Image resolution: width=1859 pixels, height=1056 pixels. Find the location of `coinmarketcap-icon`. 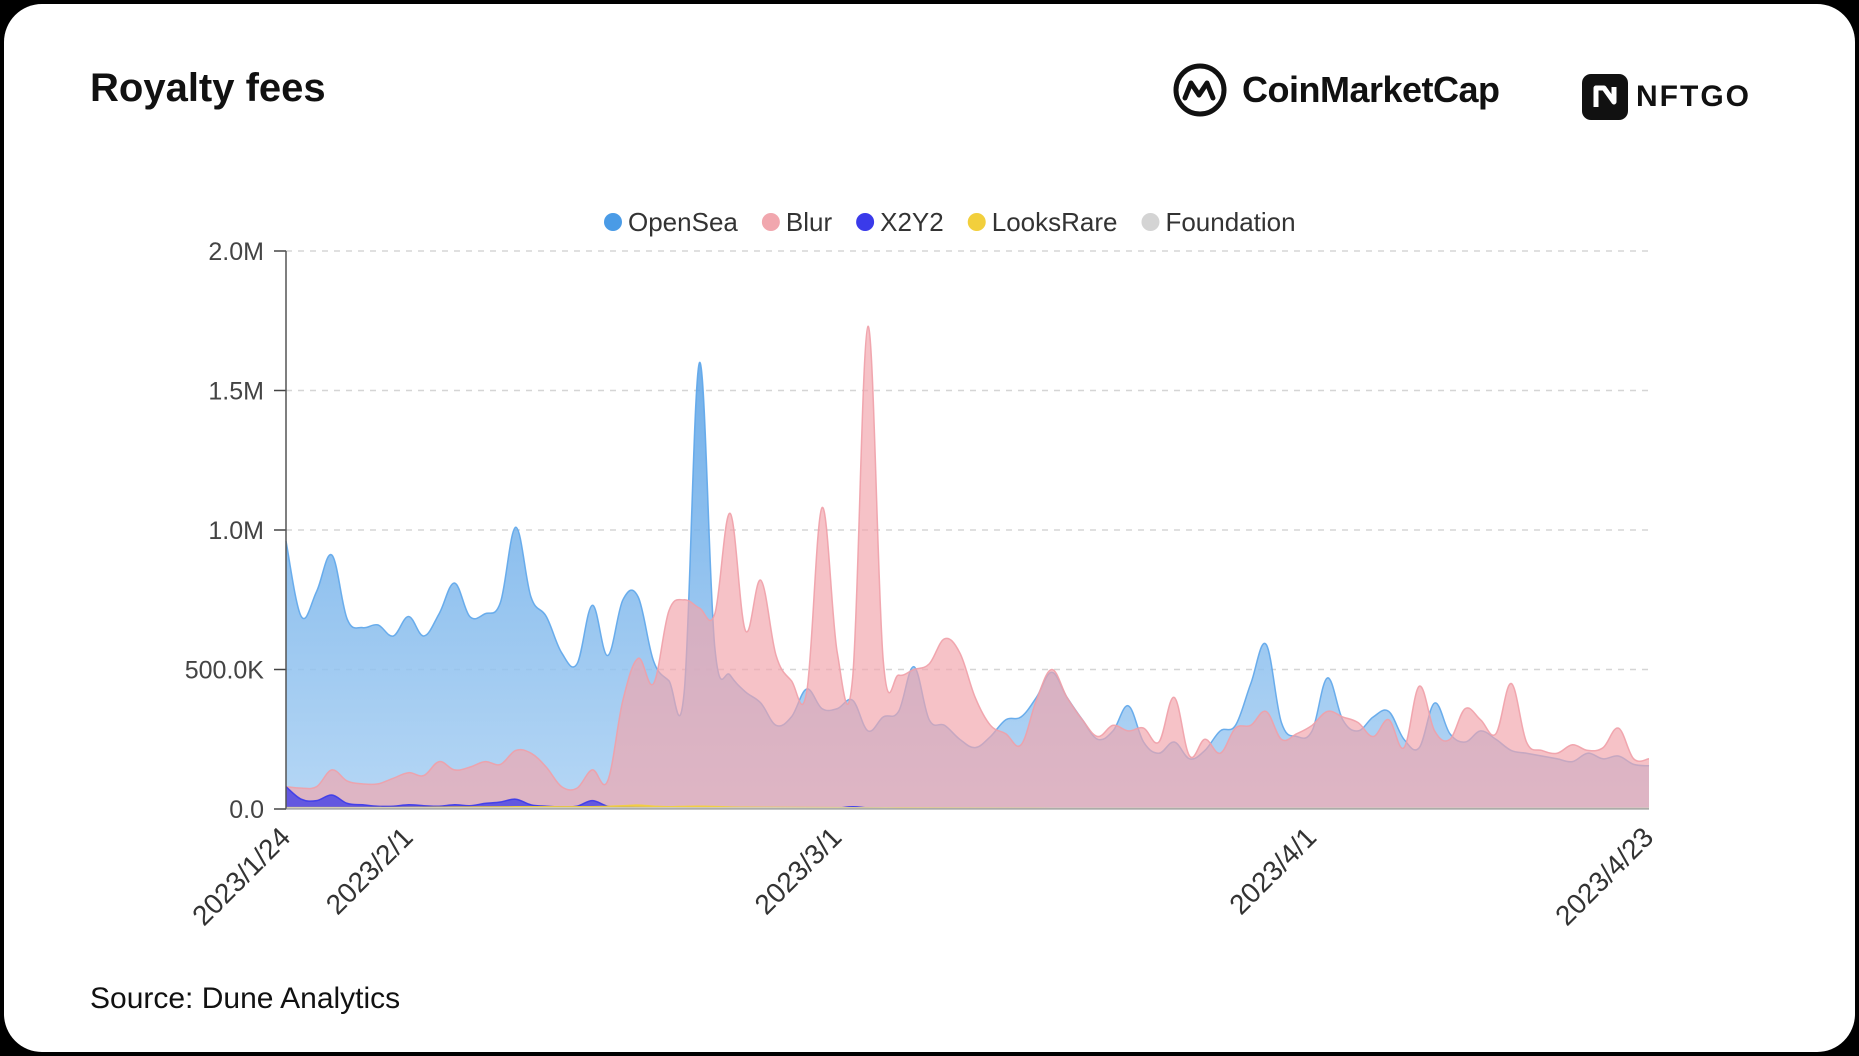

coinmarketcap-icon is located at coordinates (1200, 90).